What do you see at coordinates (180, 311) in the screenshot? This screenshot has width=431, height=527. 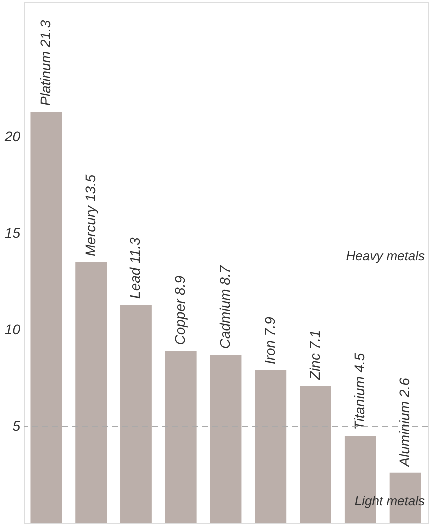 I see `x-tick-label: Copper 8.9` at bounding box center [180, 311].